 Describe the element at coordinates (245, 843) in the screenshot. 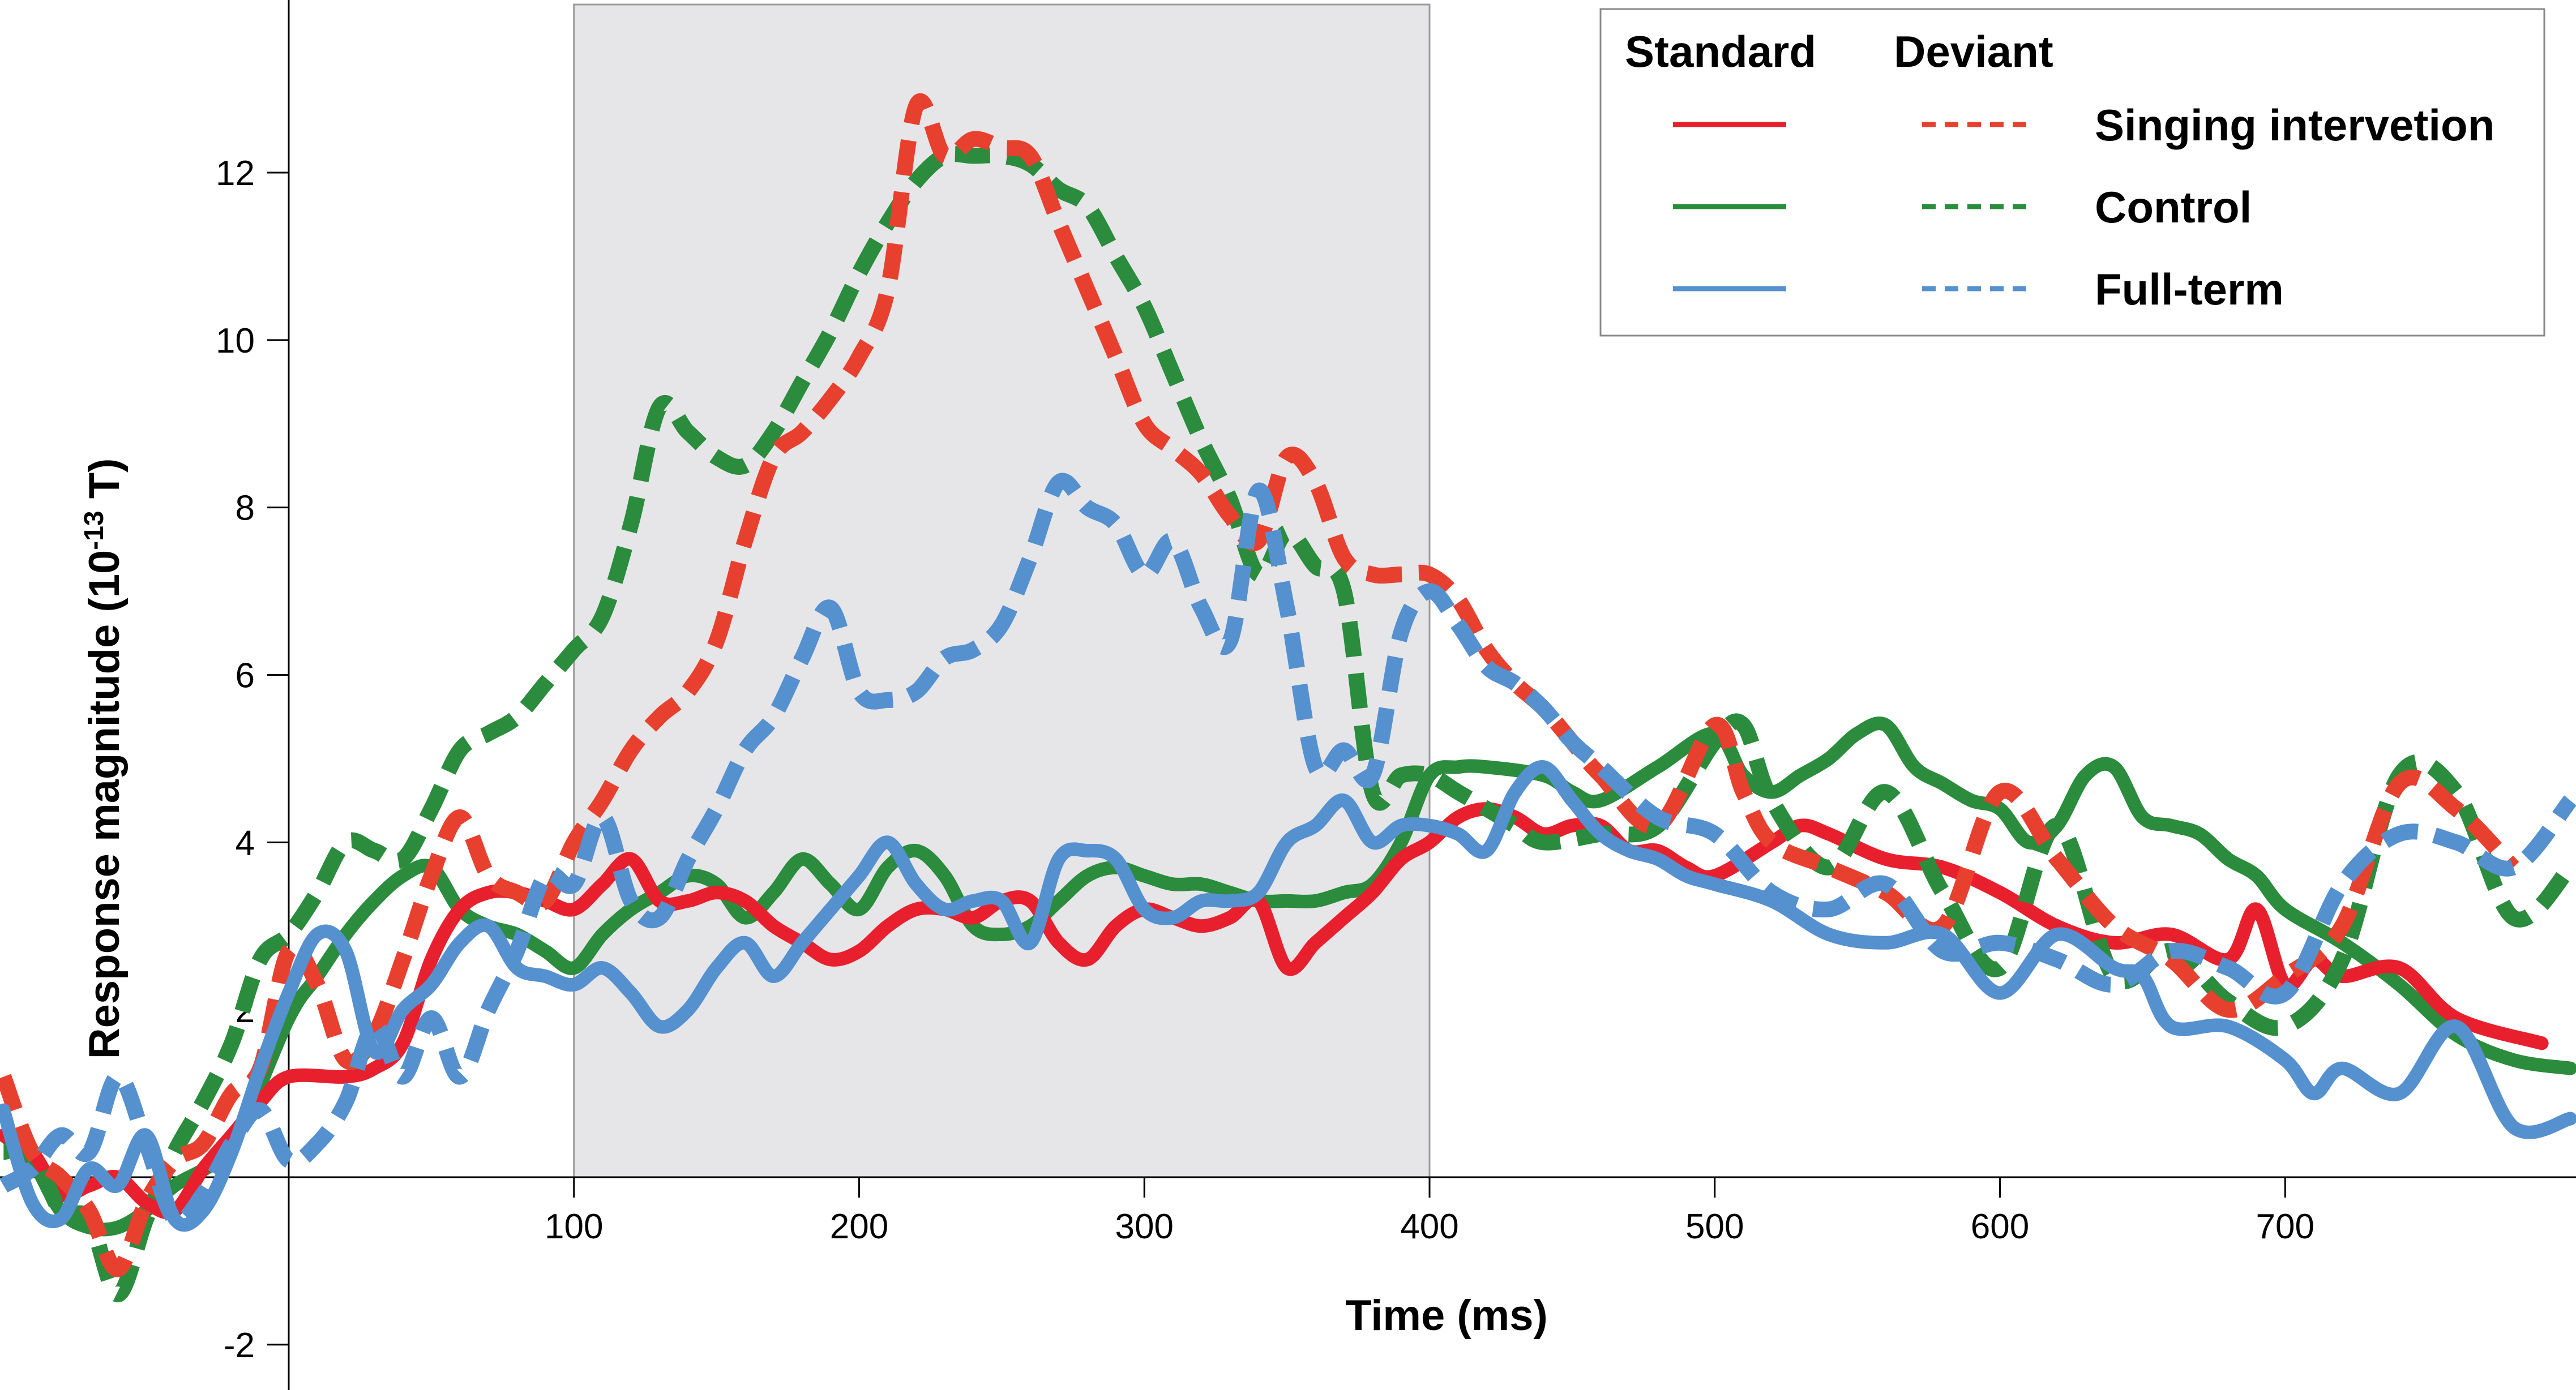

I see `y-tick-label: 4` at that location.